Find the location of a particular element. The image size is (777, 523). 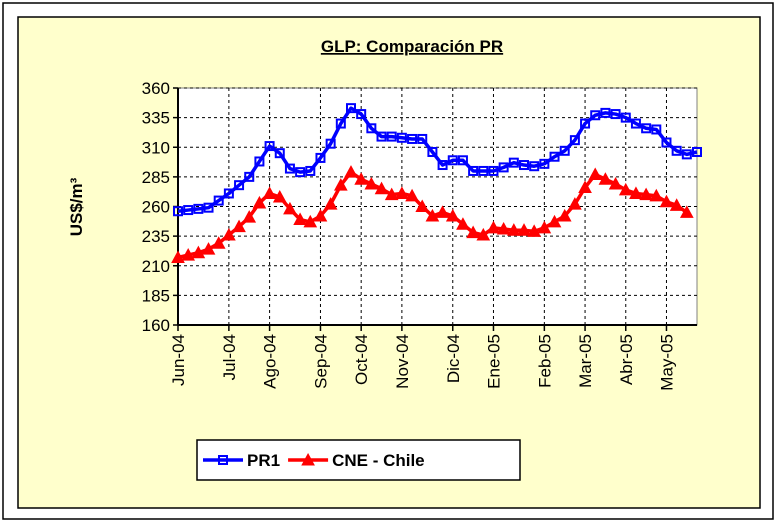

series-line is located at coordinates (437, 159).